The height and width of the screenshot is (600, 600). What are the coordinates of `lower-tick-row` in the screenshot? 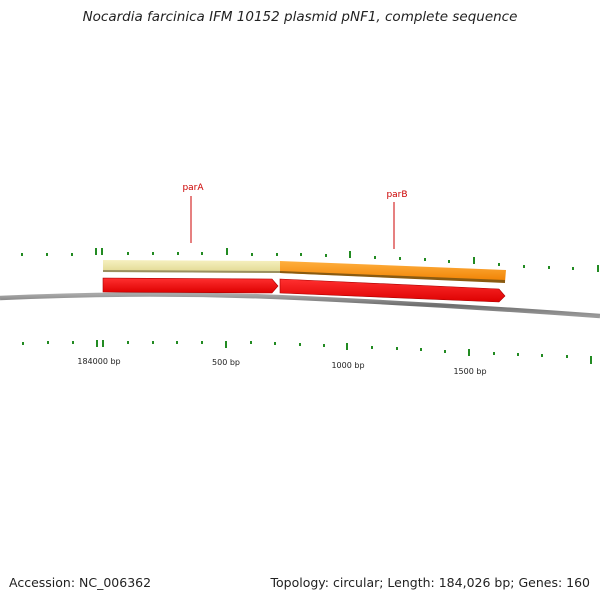 It's located at (307, 352).